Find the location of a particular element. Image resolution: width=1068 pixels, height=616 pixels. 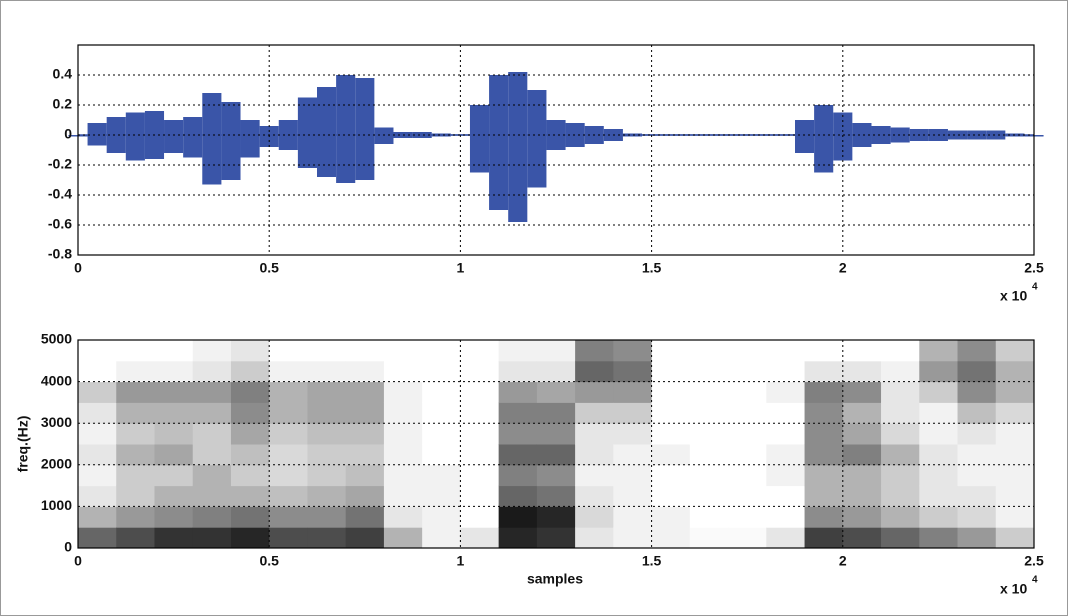

y-tick-label: 1000 is located at coordinates (56, 505).